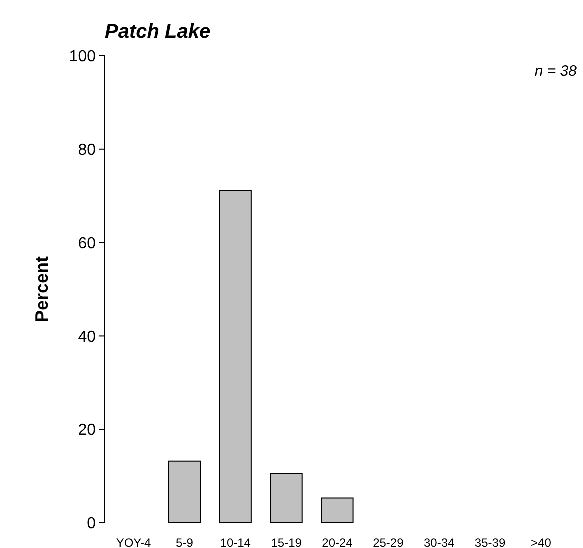  What do you see at coordinates (87, 243) in the screenshot?
I see `y-tick-label: 60` at bounding box center [87, 243].